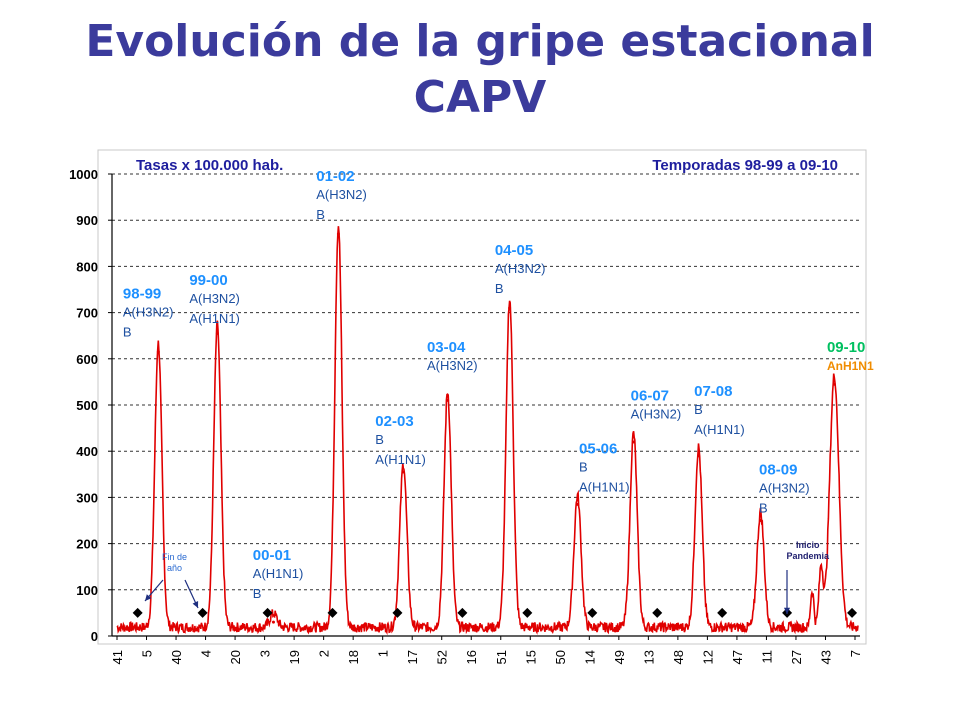  I want to click on season-label: 99-00, so click(208, 280).